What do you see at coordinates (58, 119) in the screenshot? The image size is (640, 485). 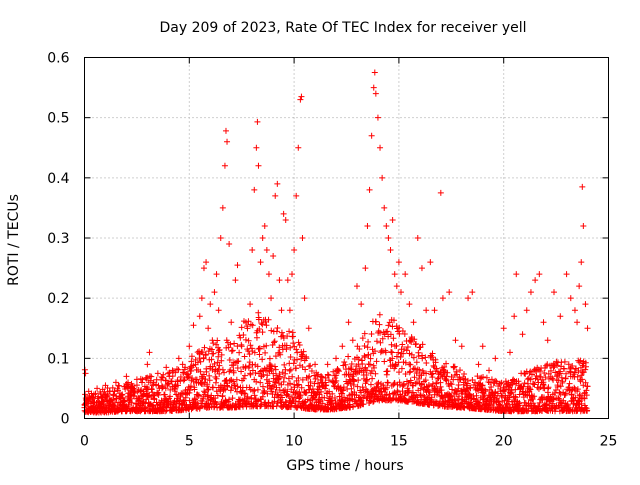 I see `y-tick-label: 0.5` at bounding box center [58, 119].